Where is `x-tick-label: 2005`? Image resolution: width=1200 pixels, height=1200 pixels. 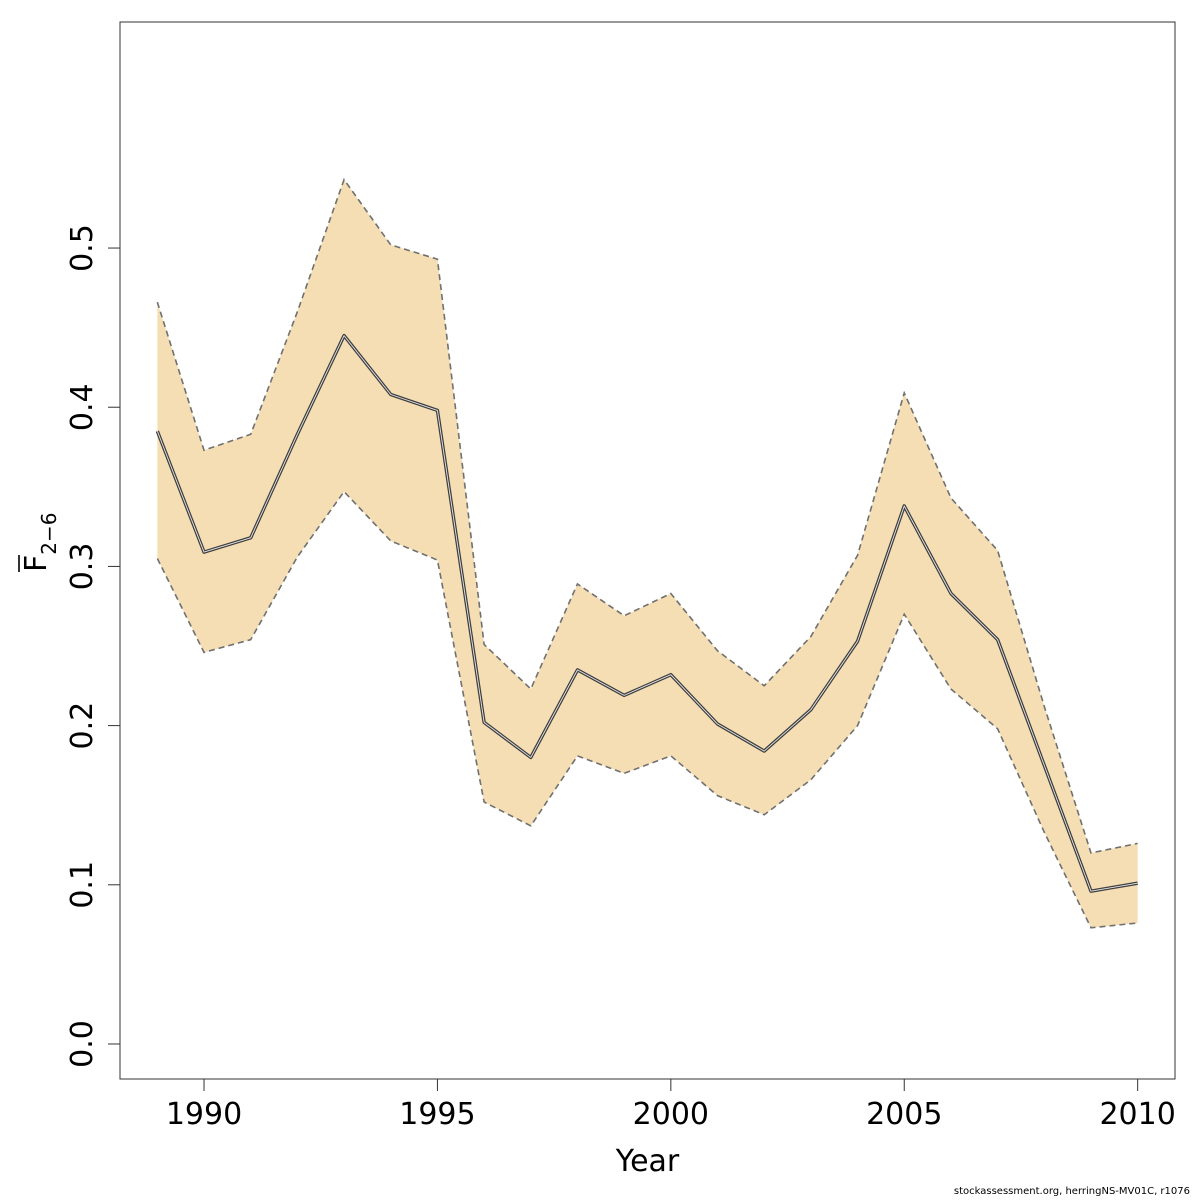 x-tick-label: 2005 is located at coordinates (904, 1114).